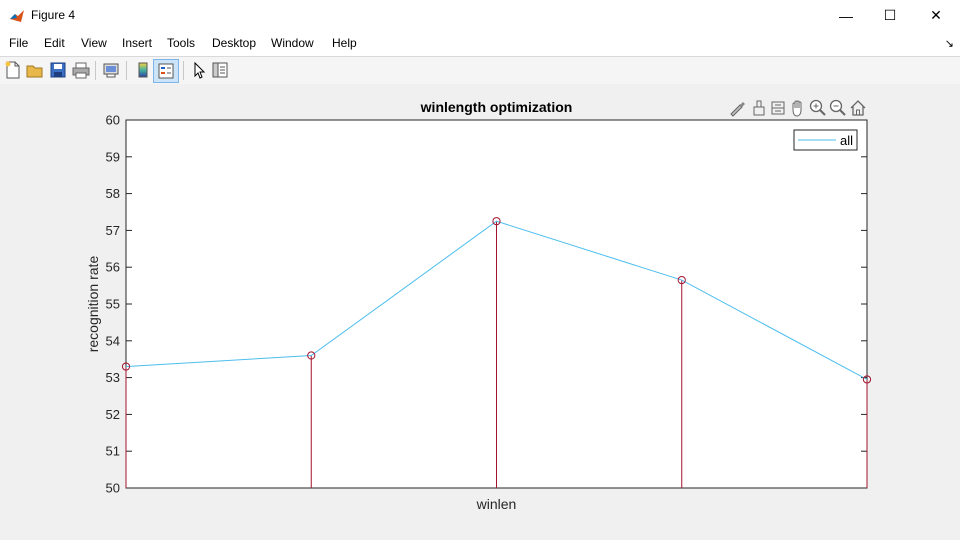 This screenshot has width=960, height=540. What do you see at coordinates (778, 108) in the screenshot?
I see `link-icon` at bounding box center [778, 108].